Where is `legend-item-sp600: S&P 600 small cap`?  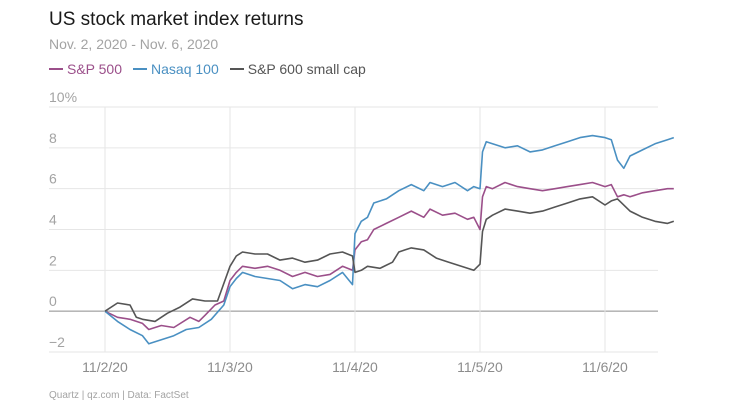 legend-item-sp600: S&P 600 small cap is located at coordinates (297, 69).